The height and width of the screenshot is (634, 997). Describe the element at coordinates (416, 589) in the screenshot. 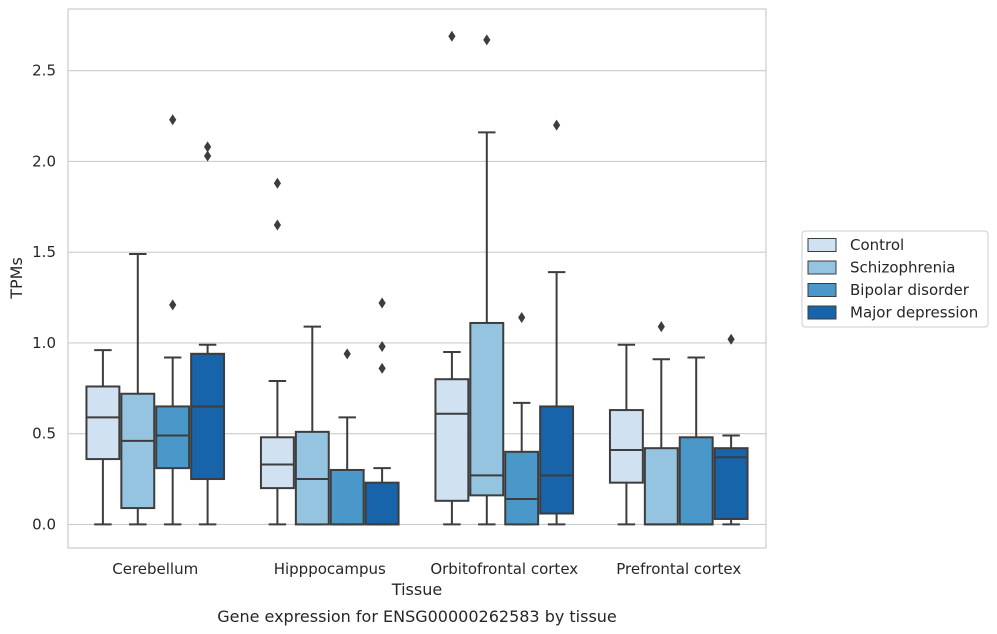

I see `x-axis-label: Tissue` at that location.